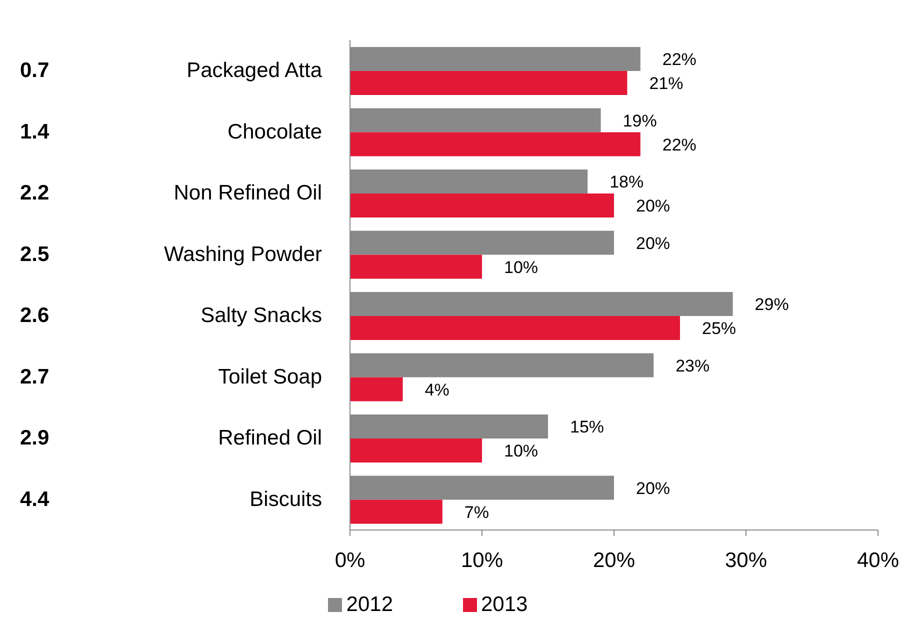 The height and width of the screenshot is (623, 905). I want to click on data-label: 21%, so click(666, 84).